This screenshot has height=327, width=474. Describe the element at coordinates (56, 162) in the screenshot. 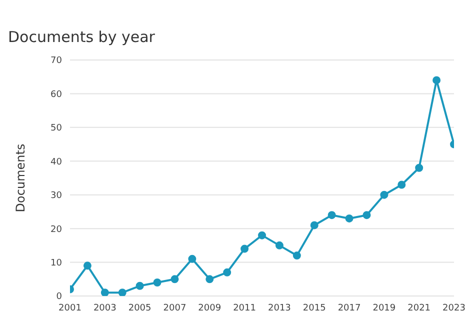

I see `y-tick-label: 40` at that location.